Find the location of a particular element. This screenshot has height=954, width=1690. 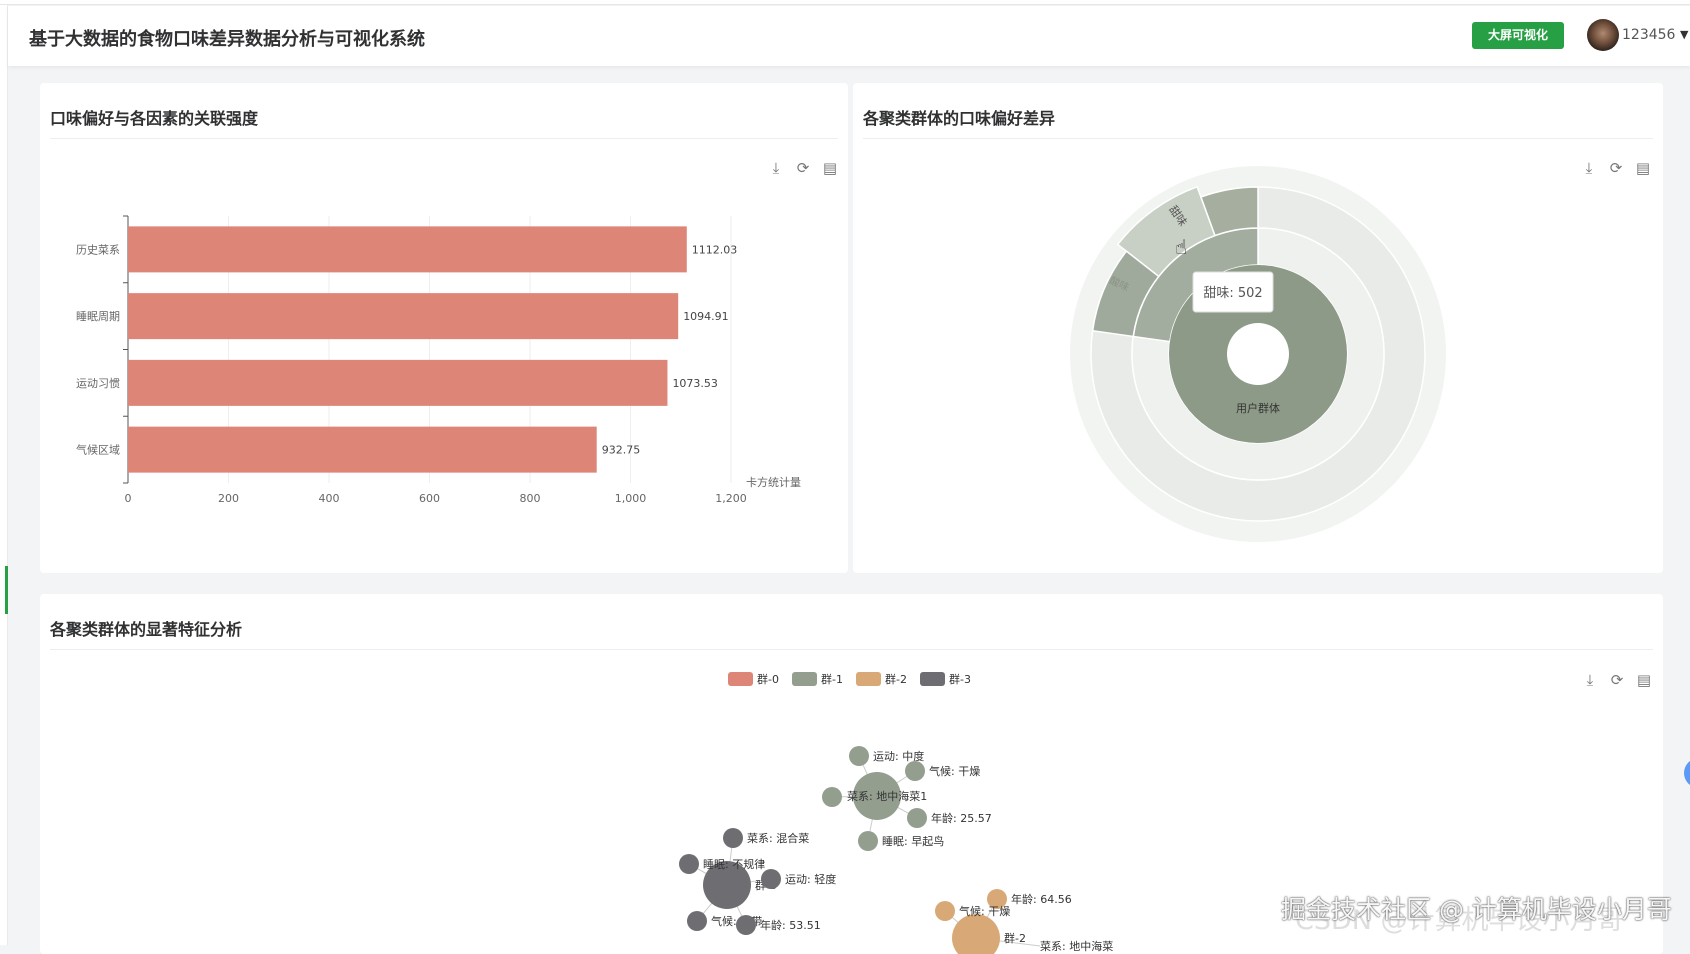

x-tick-label: 1,200 is located at coordinates (731, 498).